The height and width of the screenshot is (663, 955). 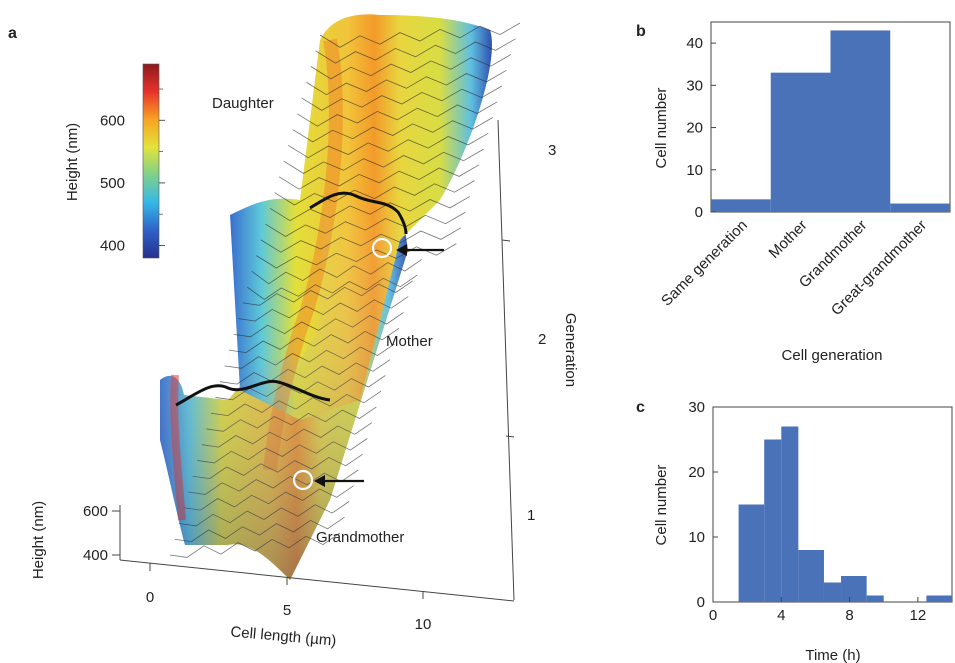 I want to click on colorbar-label: Height (nm), so click(x=72, y=162).